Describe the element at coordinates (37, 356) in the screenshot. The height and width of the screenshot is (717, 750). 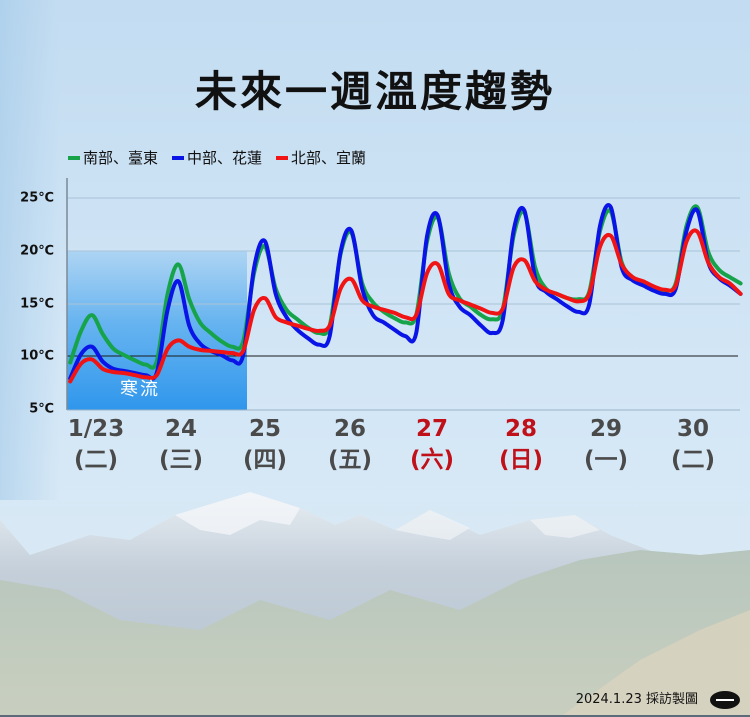
I see `y-tick-10: 10℃` at that location.